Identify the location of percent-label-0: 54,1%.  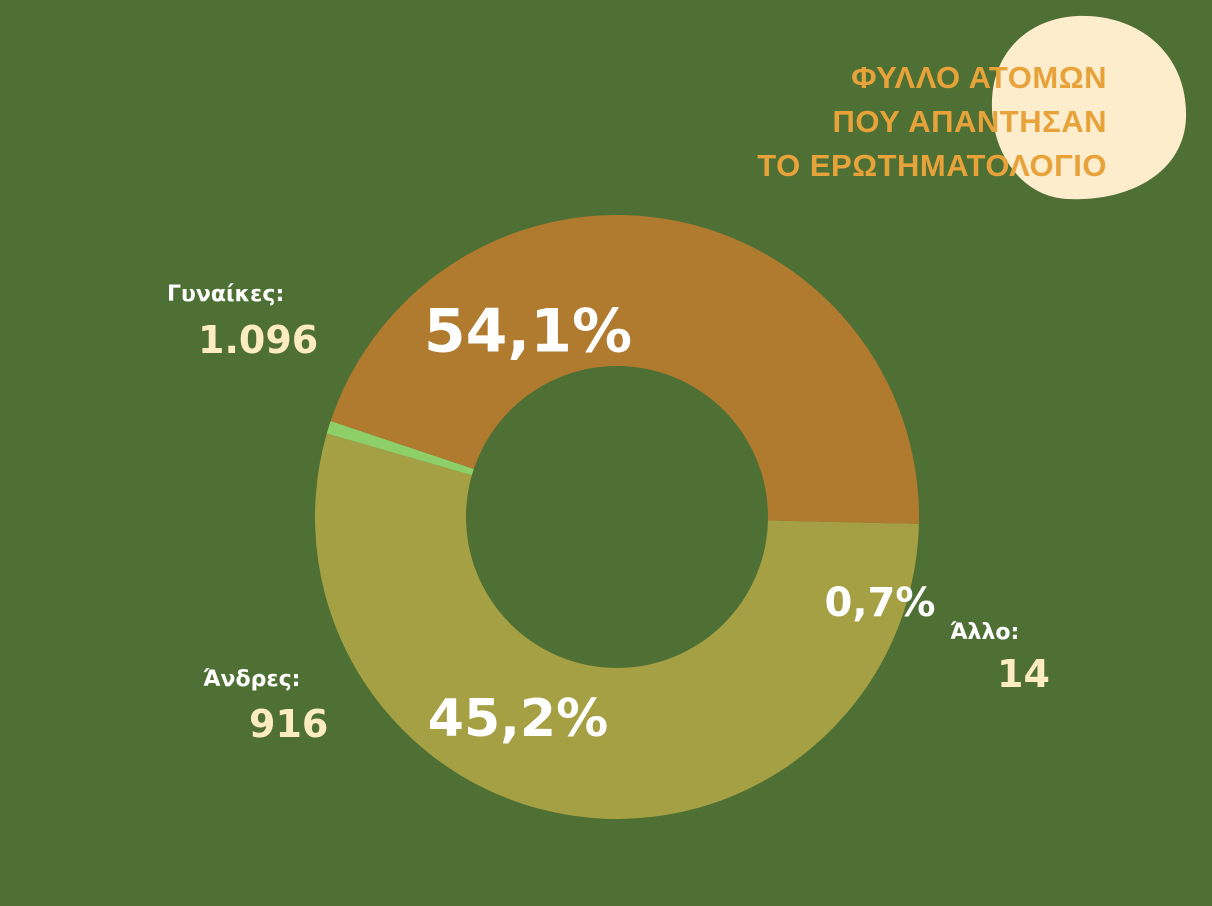
(528, 332).